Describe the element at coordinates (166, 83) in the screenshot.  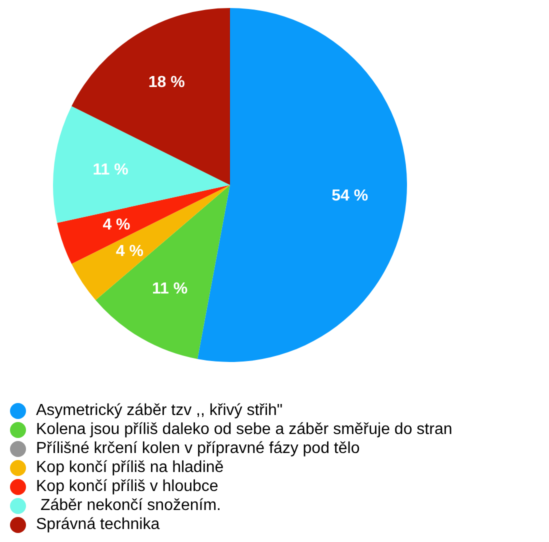
I see `data-label: 18 %` at that location.